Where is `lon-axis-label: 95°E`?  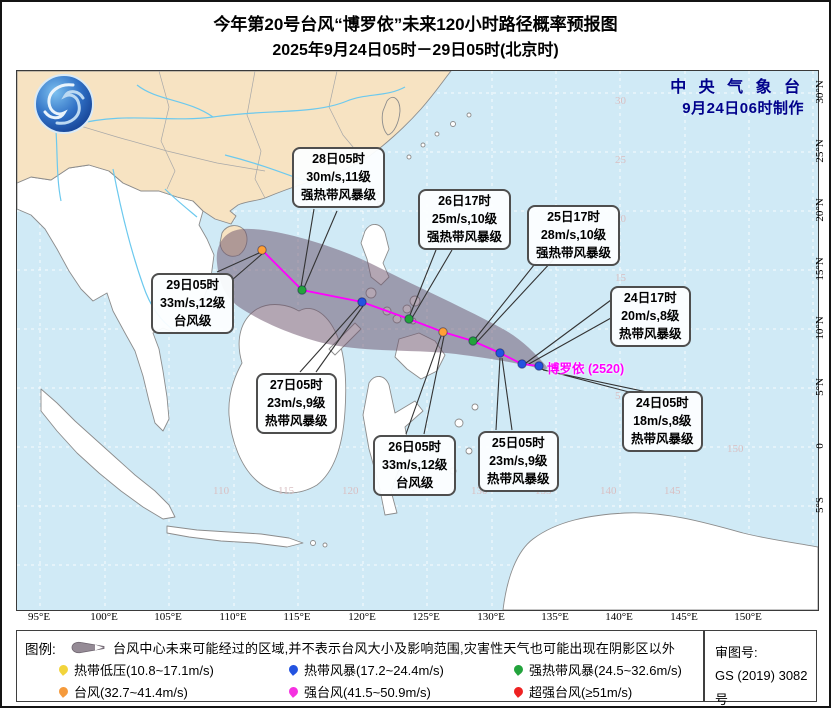
lon-axis-label: 95°E is located at coordinates (39, 617).